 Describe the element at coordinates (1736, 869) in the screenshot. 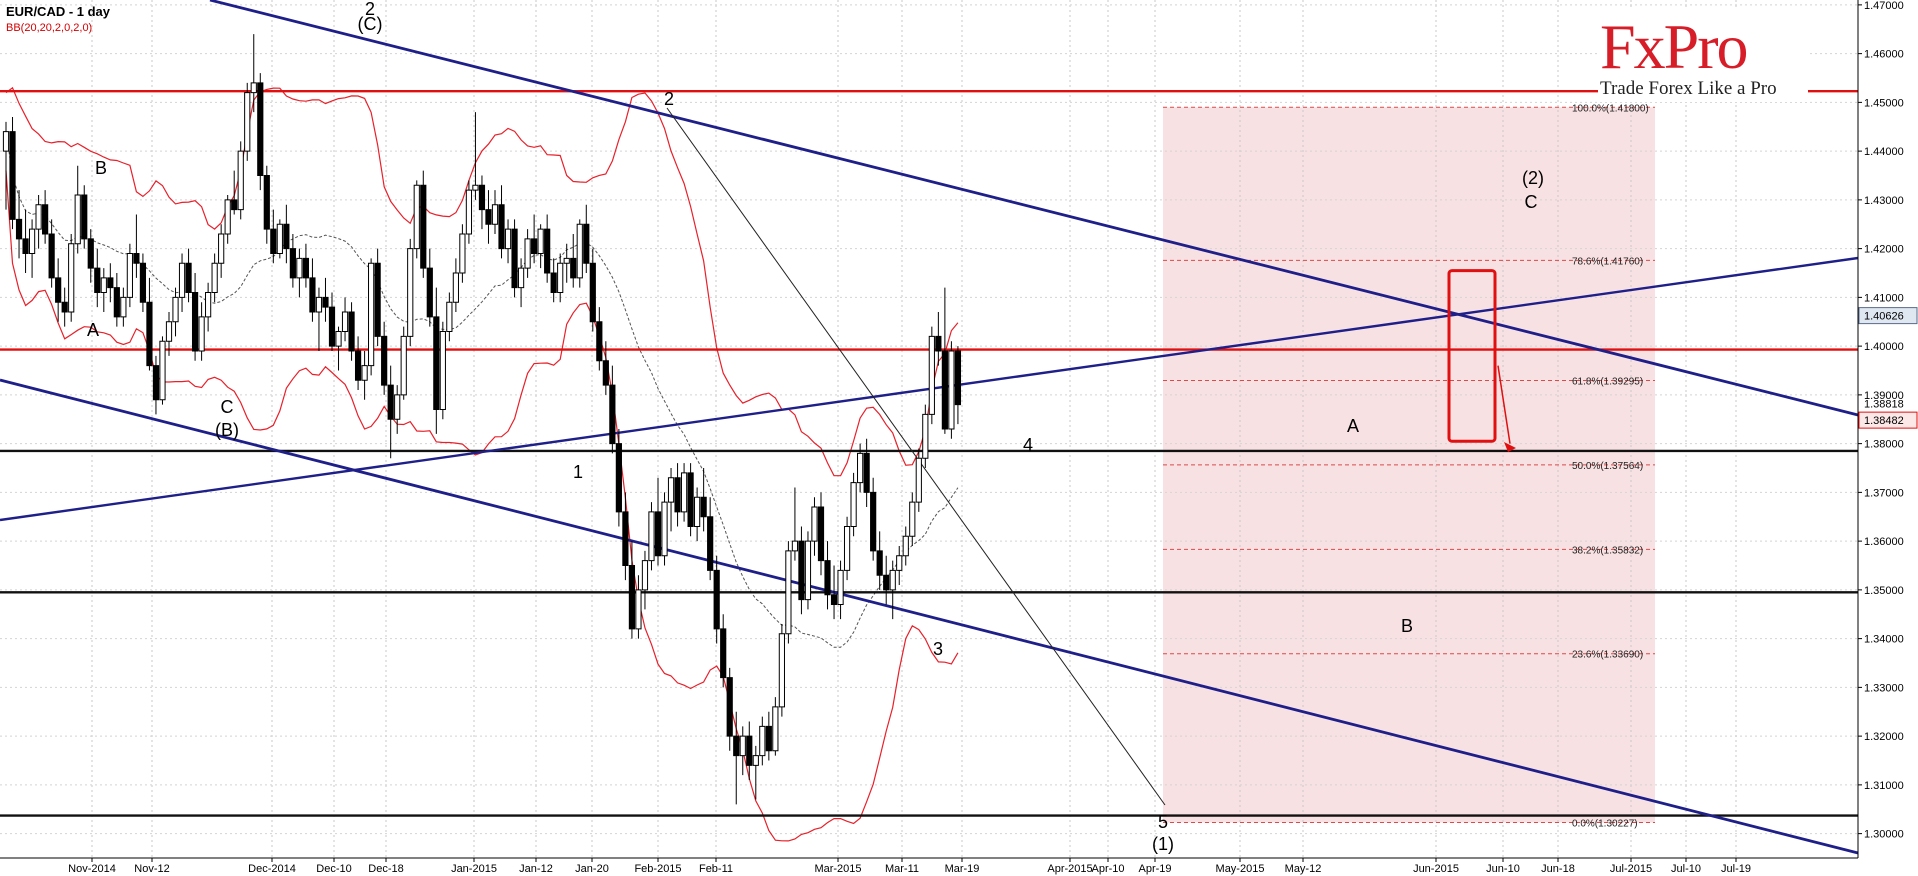

I see `time-tick-label: Jul-19` at that location.